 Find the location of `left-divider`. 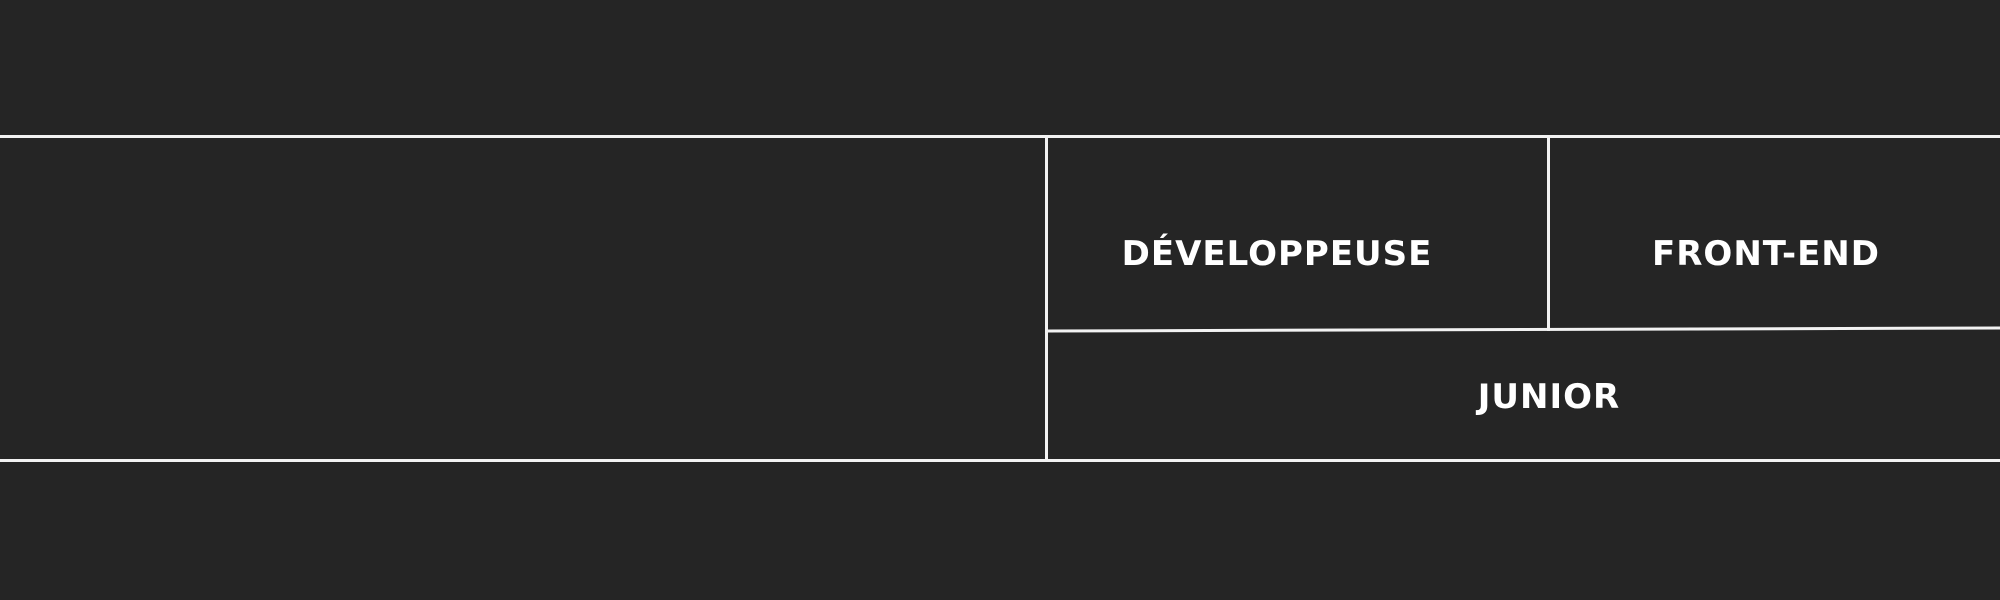

left-divider is located at coordinates (1046, 298).